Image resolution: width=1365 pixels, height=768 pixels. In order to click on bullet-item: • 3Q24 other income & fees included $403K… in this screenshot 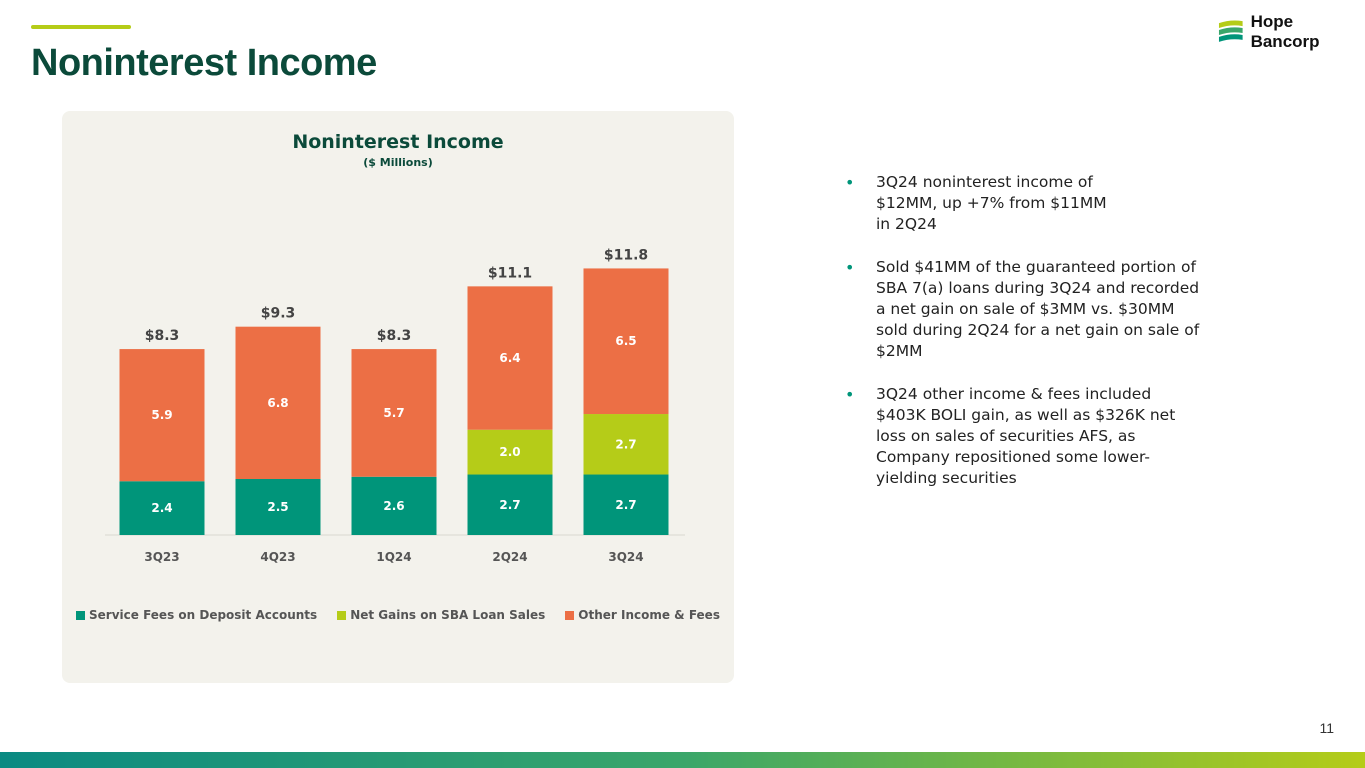, I will do `click(1025, 436)`.